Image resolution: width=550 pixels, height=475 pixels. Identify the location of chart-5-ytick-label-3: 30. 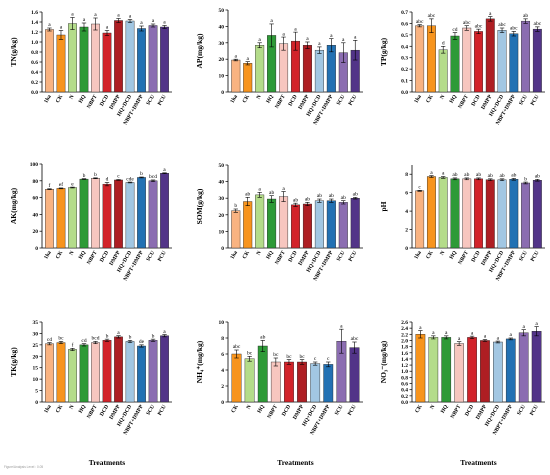
(222, 199).